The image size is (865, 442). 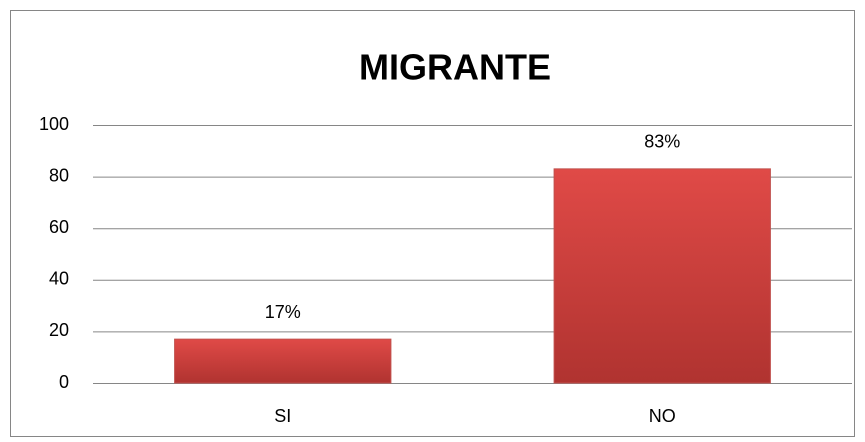 I want to click on y-tick-label: 60, so click(x=59, y=227).